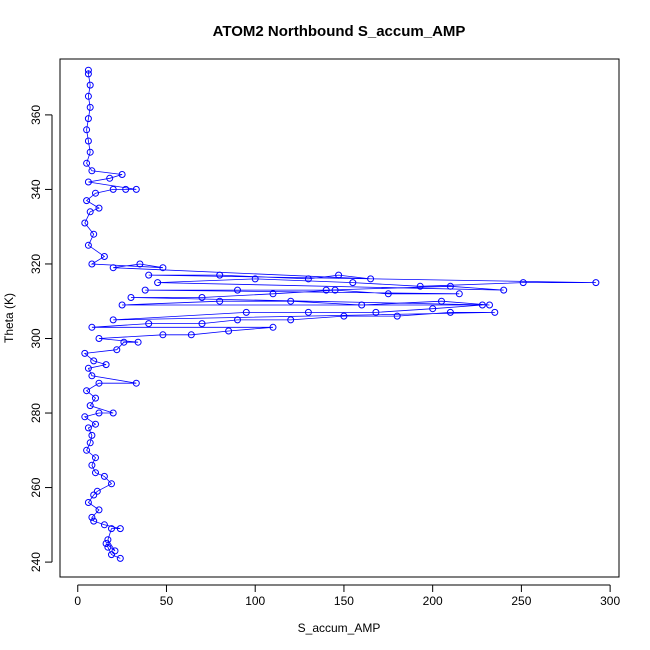 This screenshot has width=650, height=650. I want to click on y-axis-label: Theta (K), so click(9, 318).